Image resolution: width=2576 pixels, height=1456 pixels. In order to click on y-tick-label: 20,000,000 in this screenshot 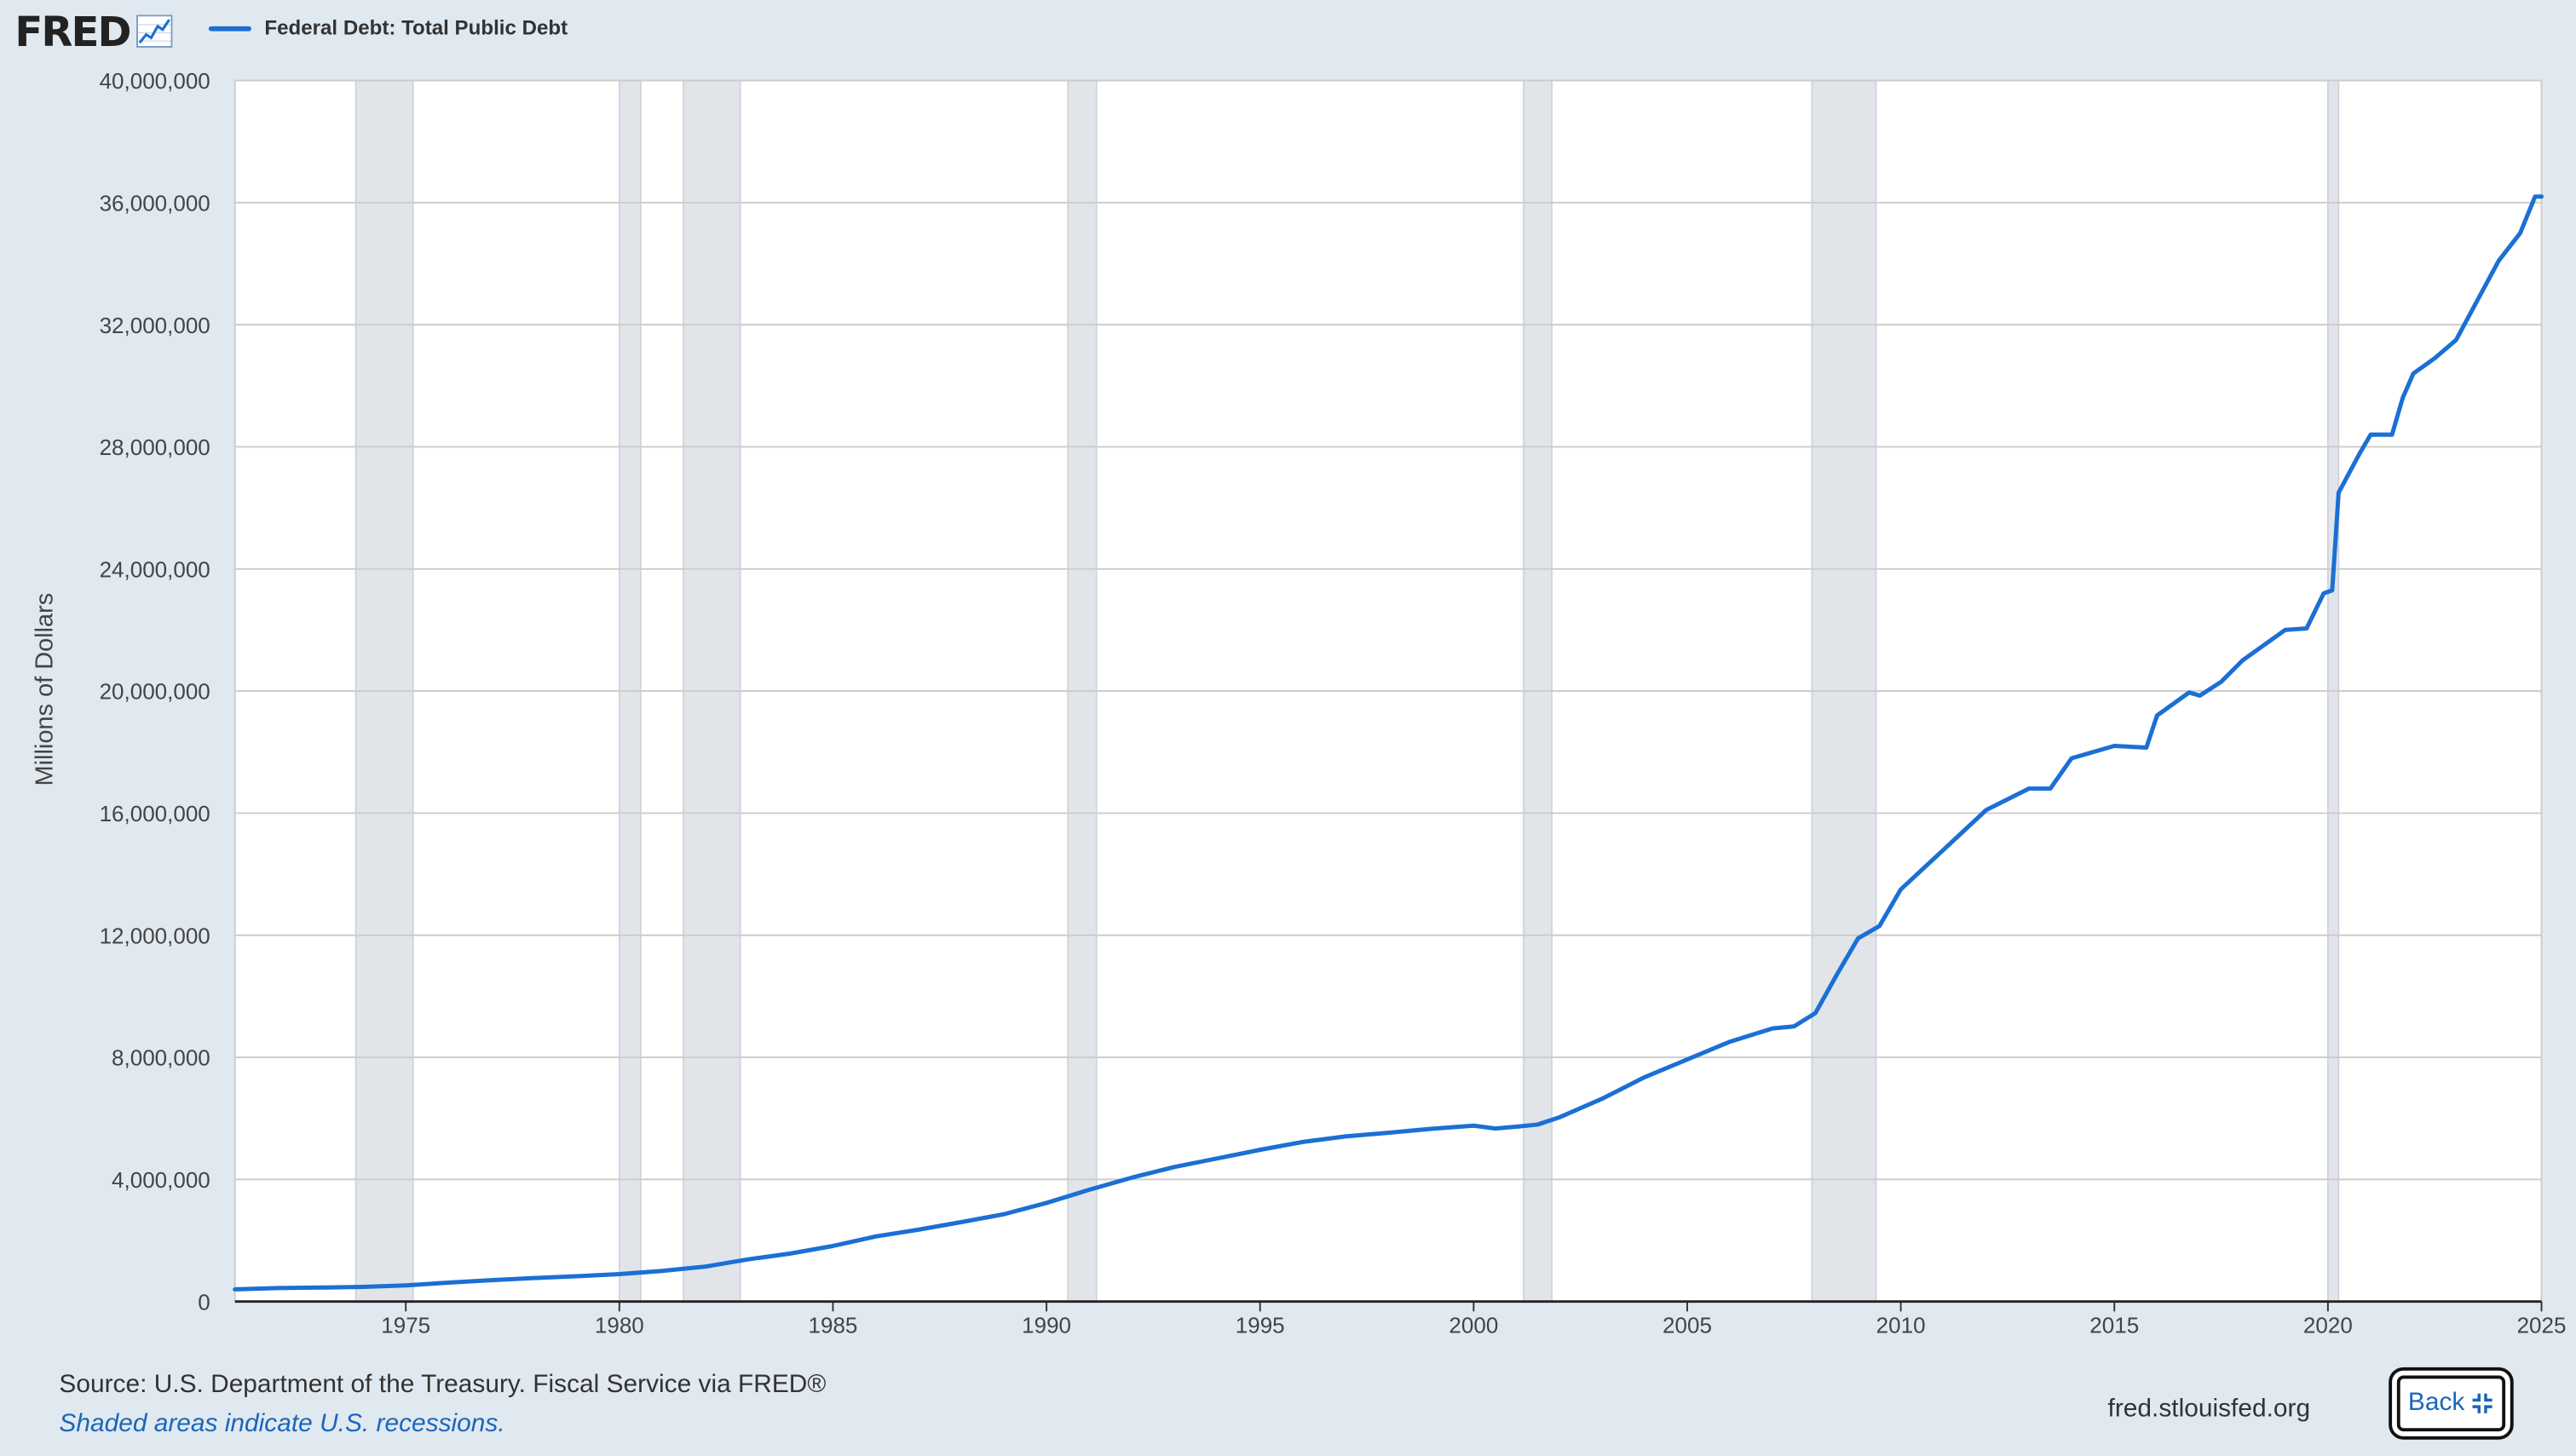, I will do `click(155, 692)`.